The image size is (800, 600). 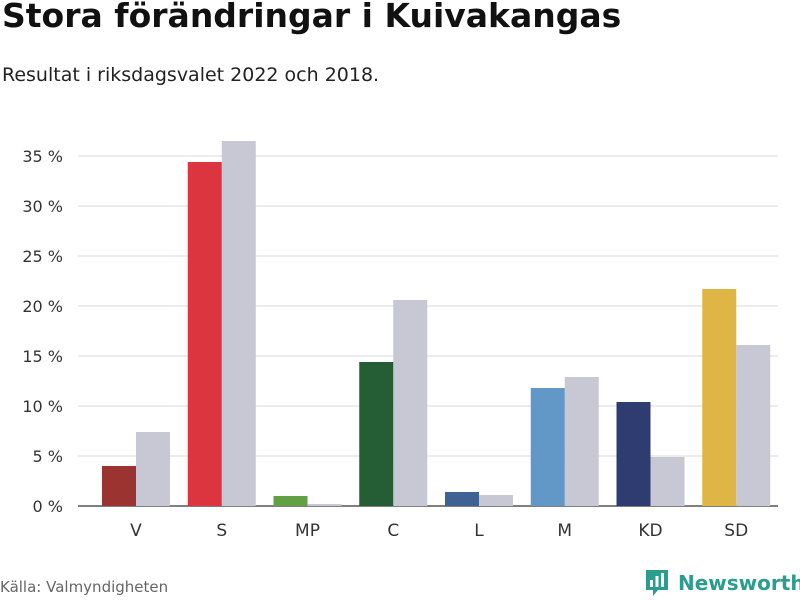 What do you see at coordinates (48, 456) in the screenshot?
I see `y-tick-label: 5 %` at bounding box center [48, 456].